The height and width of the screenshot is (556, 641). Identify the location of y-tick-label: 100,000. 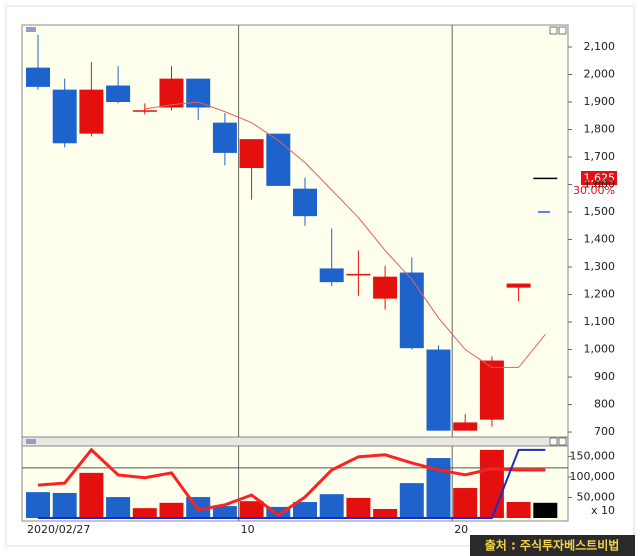
(593, 476).